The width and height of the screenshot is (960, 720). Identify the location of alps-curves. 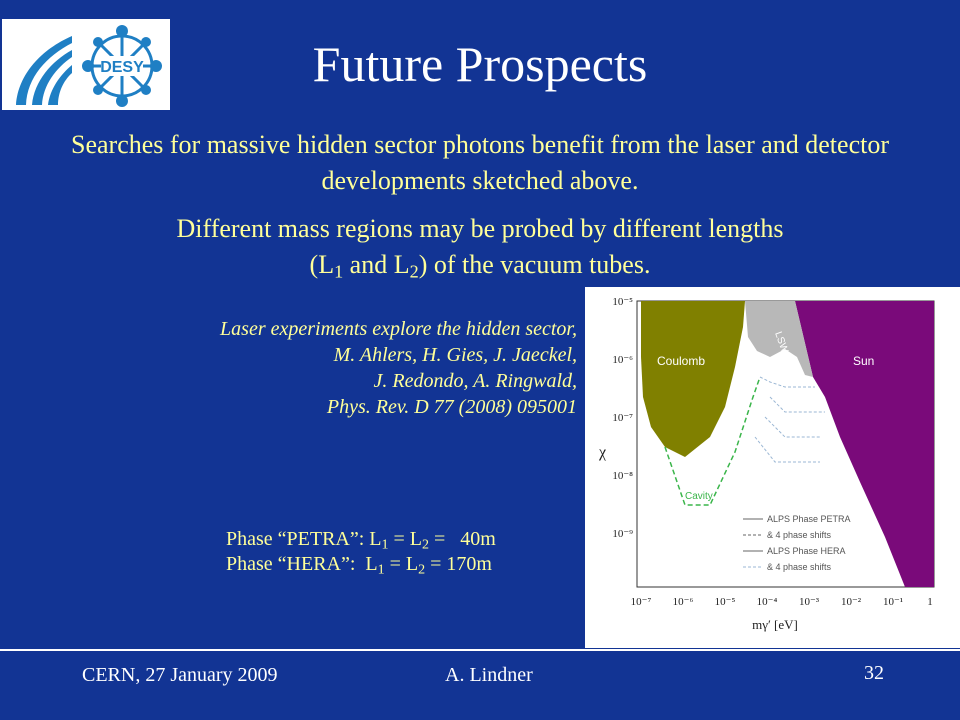
(789, 419).